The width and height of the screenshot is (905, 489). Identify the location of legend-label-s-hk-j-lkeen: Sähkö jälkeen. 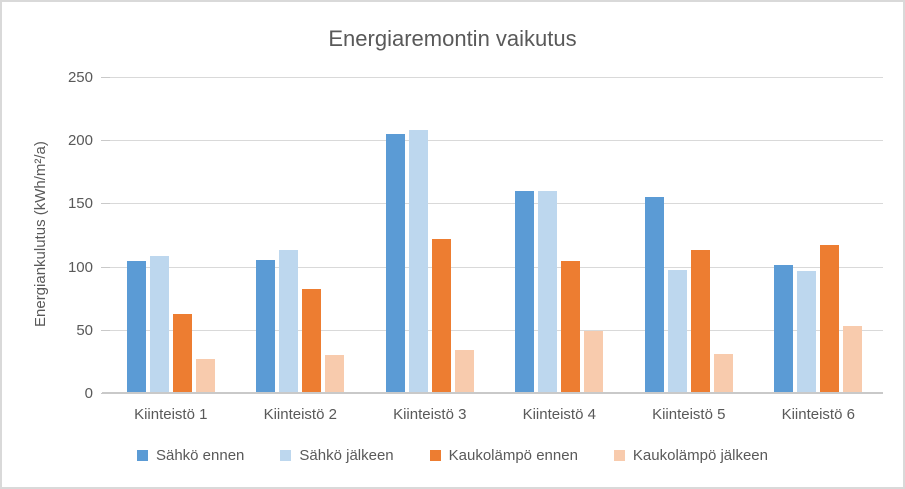
(346, 455).